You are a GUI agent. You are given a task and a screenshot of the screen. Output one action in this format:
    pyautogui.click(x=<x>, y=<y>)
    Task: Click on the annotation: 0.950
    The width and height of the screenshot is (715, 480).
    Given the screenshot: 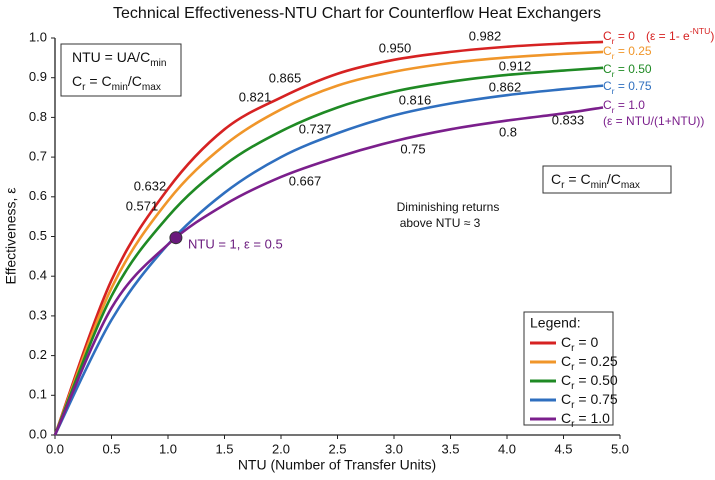 What is the action you would take?
    pyautogui.click(x=395, y=47)
    